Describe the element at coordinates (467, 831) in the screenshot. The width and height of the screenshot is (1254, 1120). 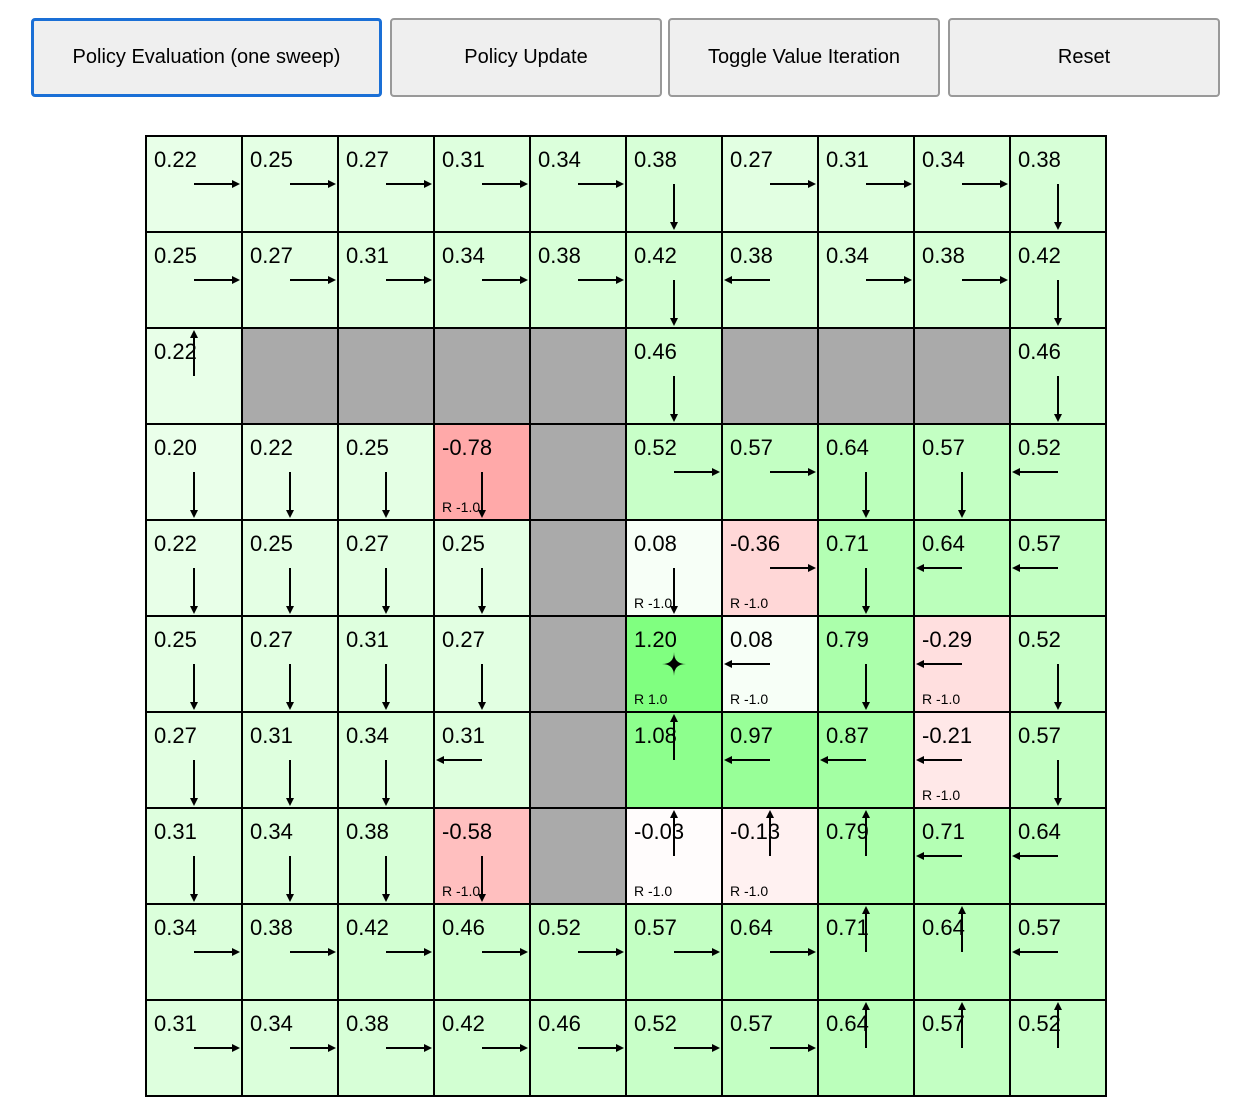
I see `cell-value: -0.58` at that location.